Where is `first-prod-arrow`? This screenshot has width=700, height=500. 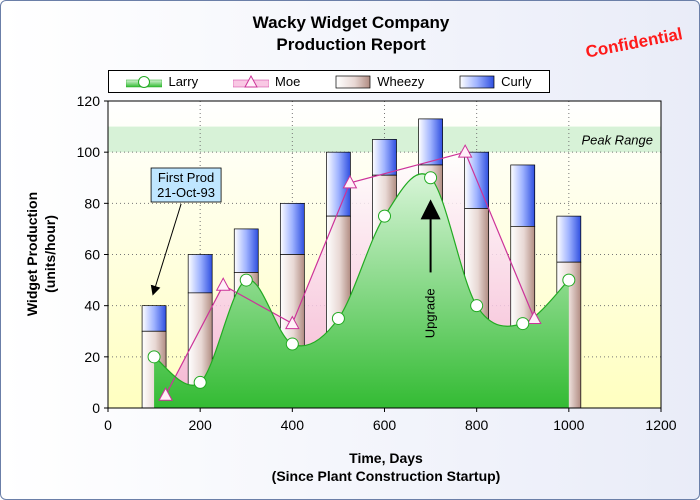
first-prod-arrow is located at coordinates (166, 249).